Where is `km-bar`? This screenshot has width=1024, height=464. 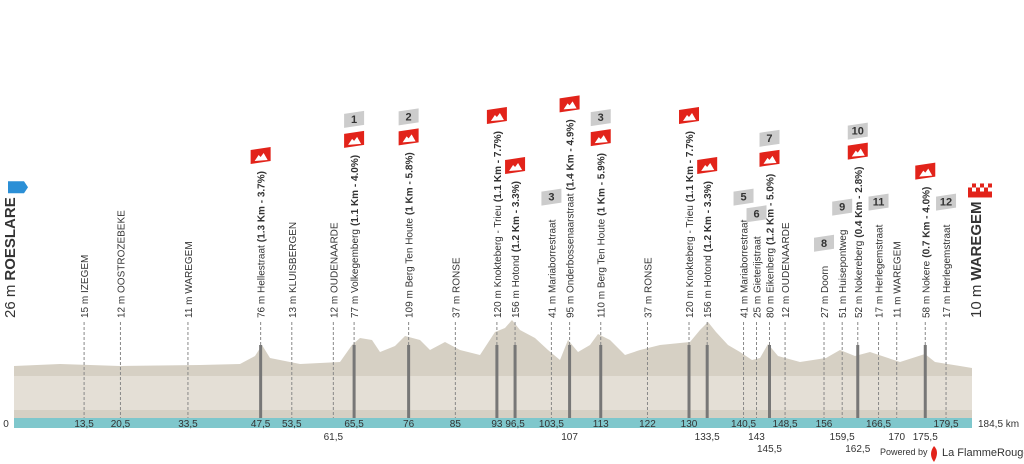 km-bar is located at coordinates (493, 423).